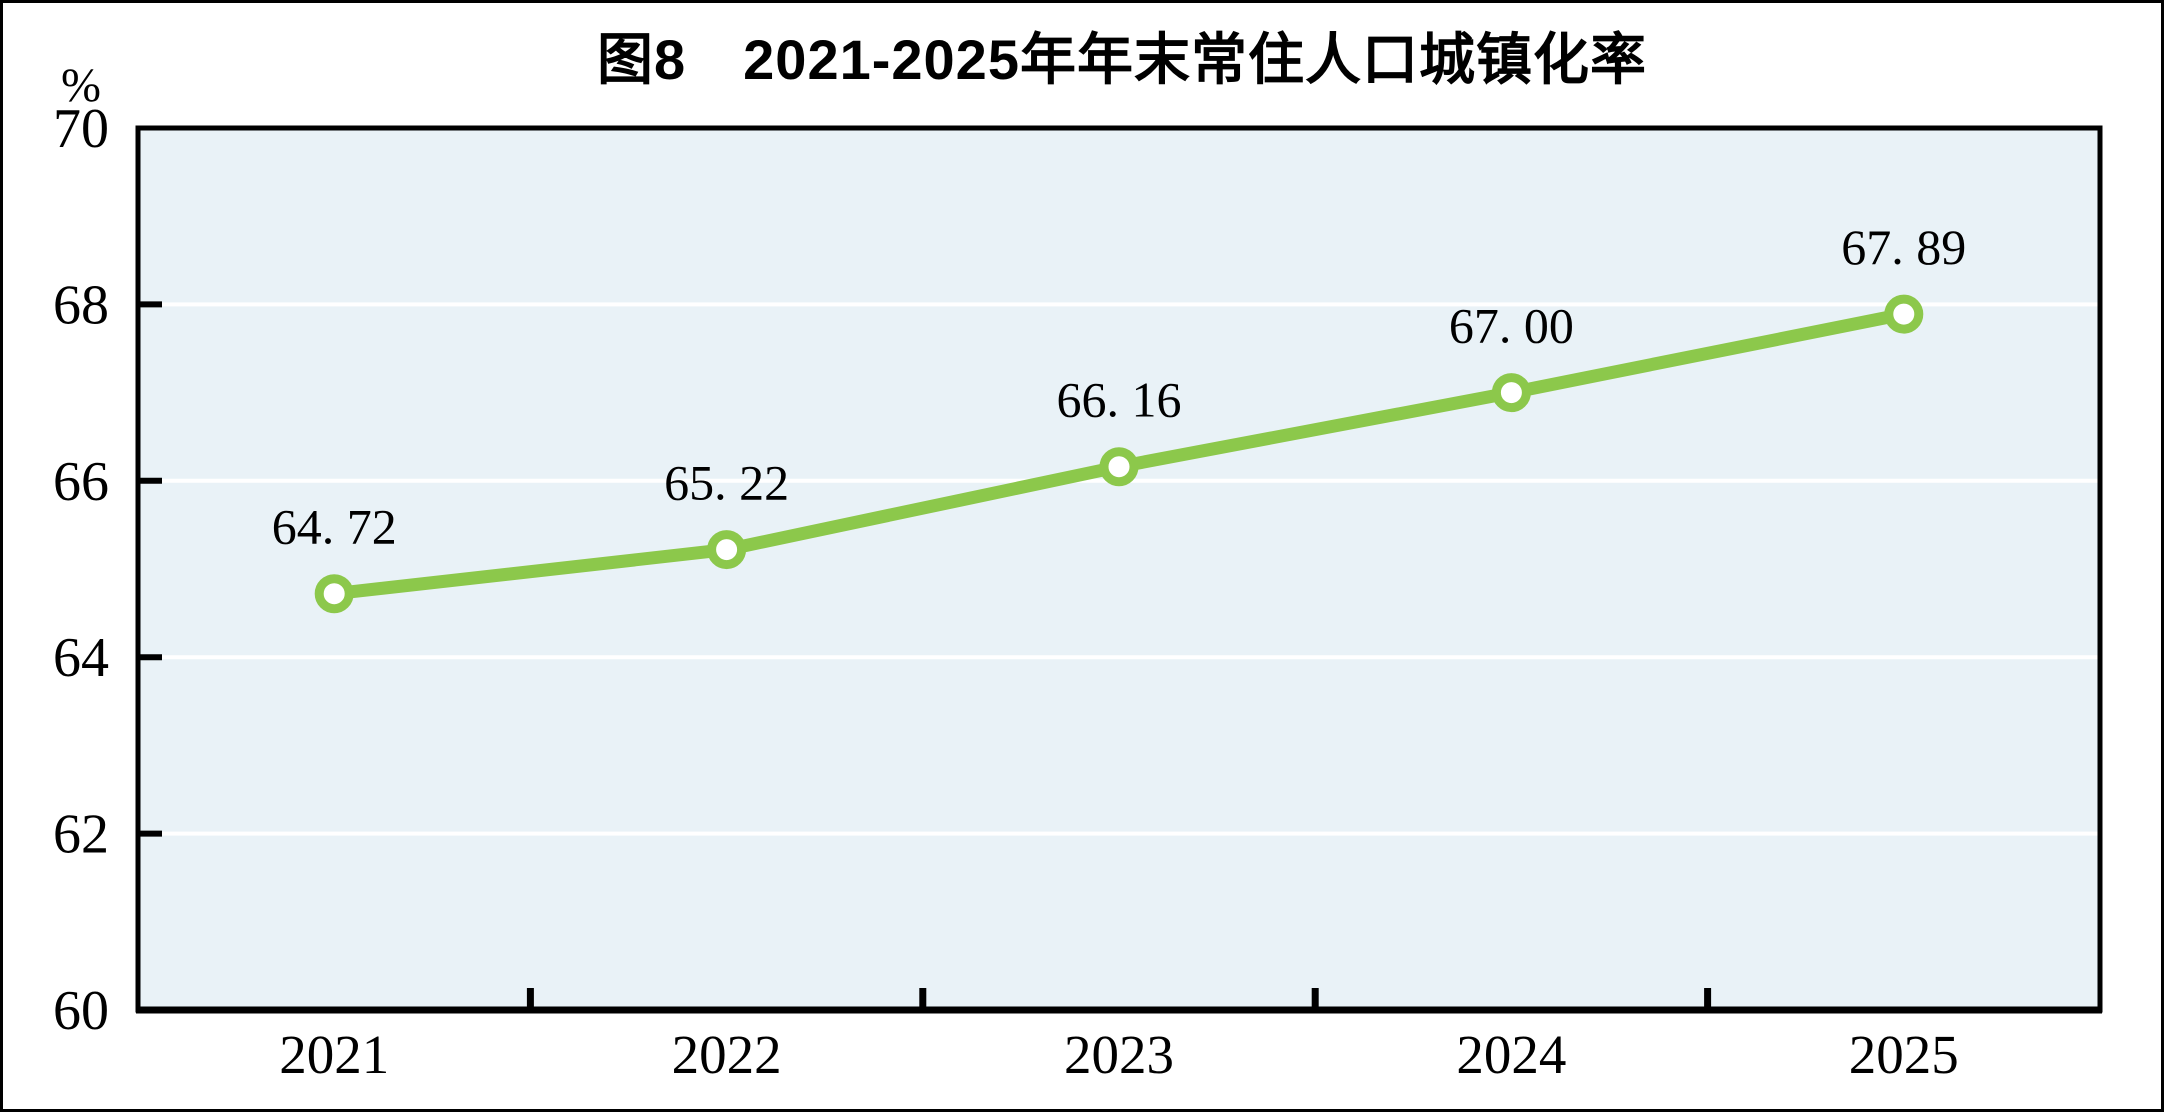 The height and width of the screenshot is (1112, 2164). I want to click on data-point-label: 64. 72, so click(334, 527).